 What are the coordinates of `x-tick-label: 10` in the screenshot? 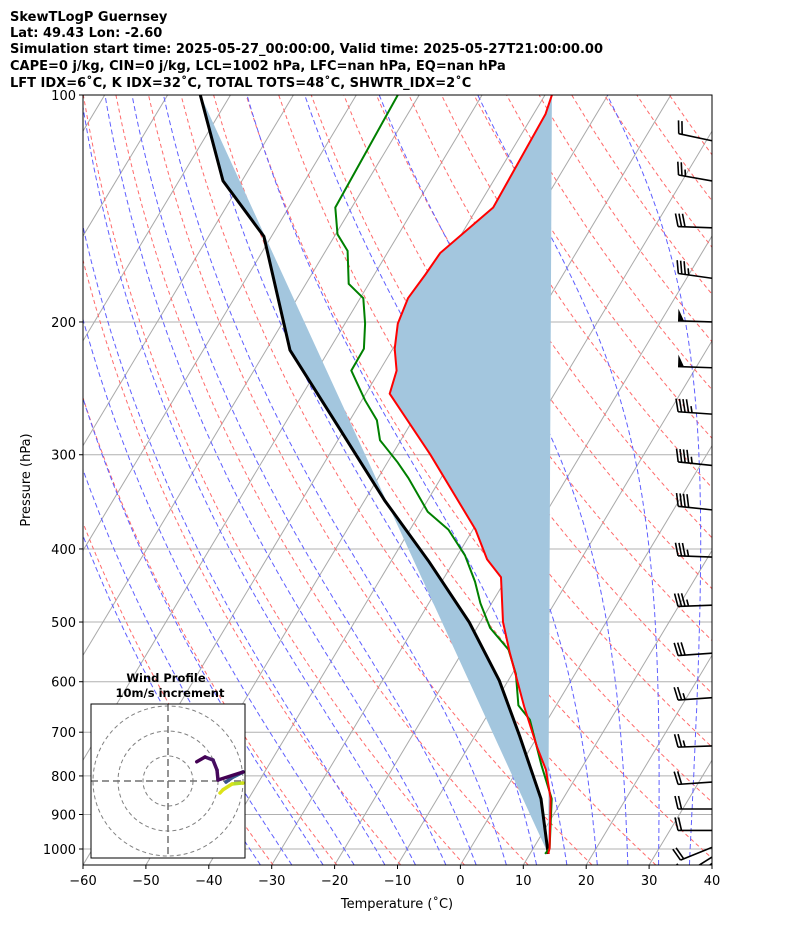 It's located at (523, 881).